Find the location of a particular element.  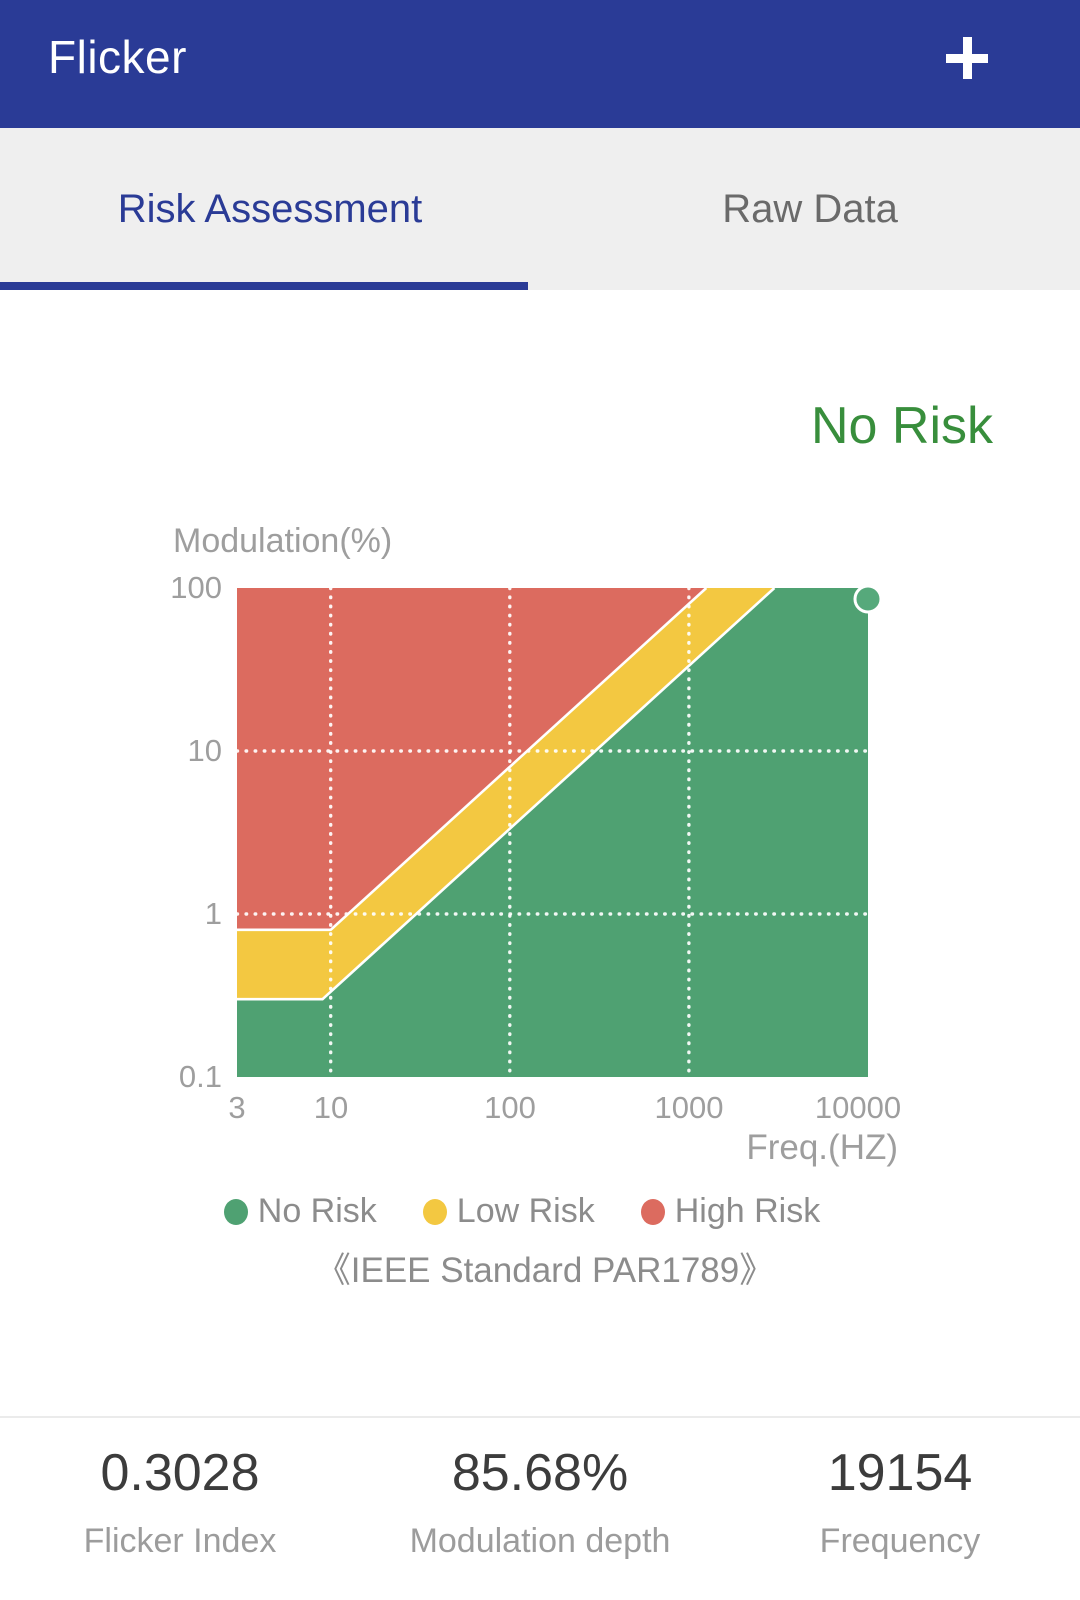

x-tick-1000: 1000 is located at coordinates (689, 1107).